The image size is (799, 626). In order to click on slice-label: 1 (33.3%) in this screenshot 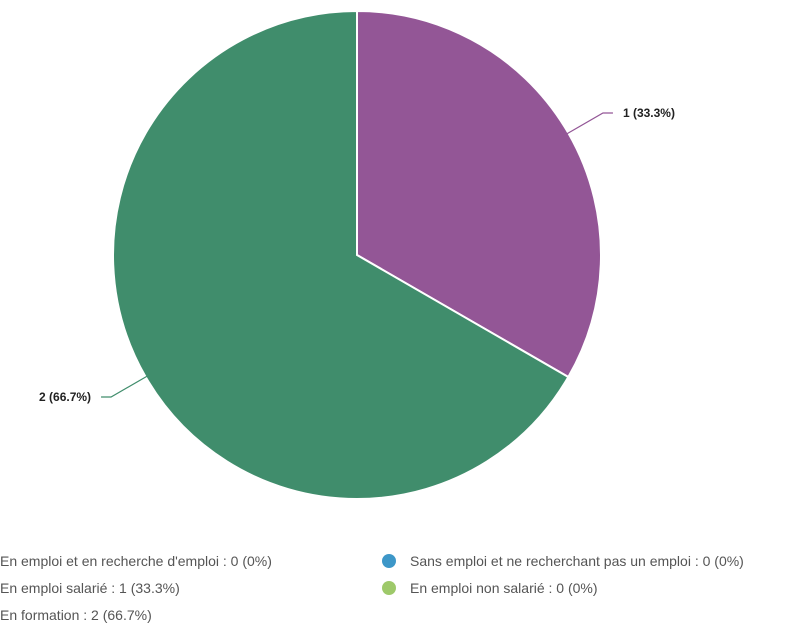, I will do `click(649, 113)`.